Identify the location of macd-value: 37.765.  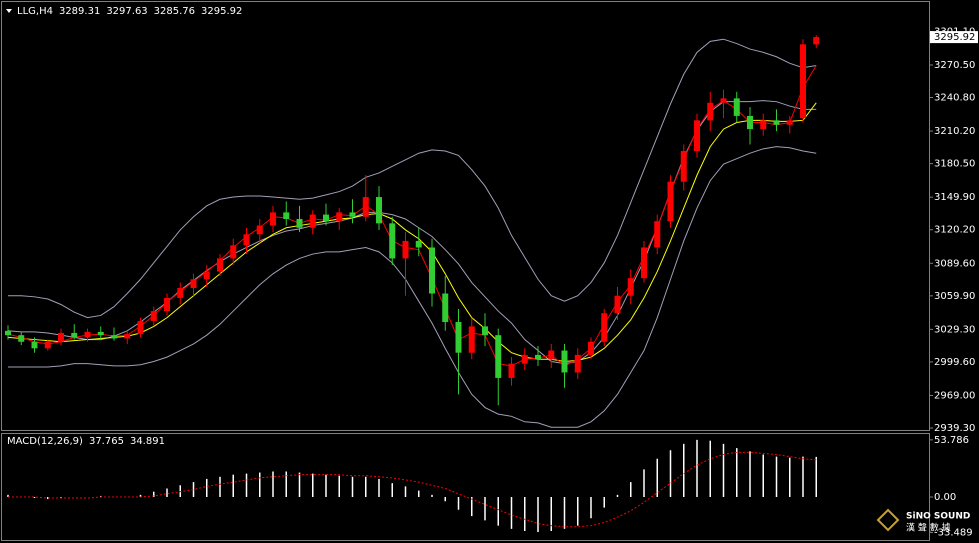
(106, 441).